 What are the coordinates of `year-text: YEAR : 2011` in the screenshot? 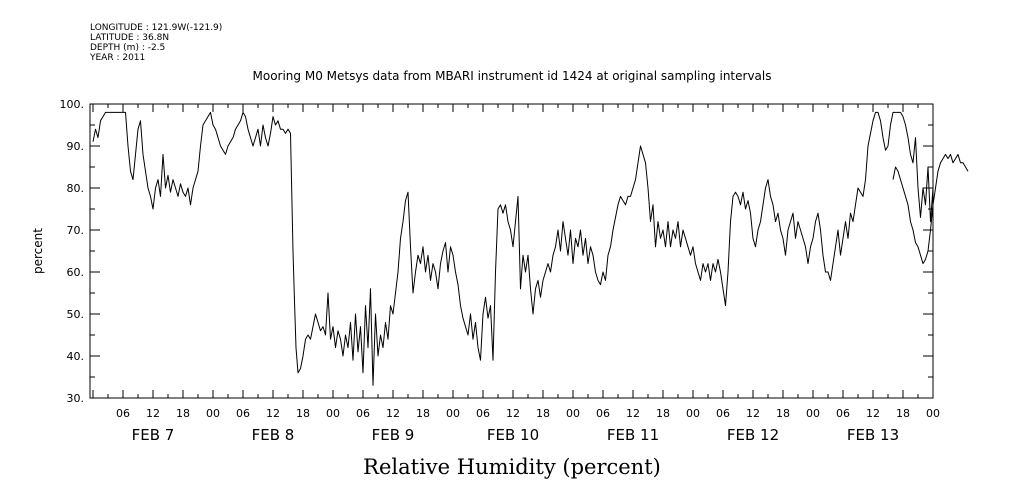 It's located at (117, 58).